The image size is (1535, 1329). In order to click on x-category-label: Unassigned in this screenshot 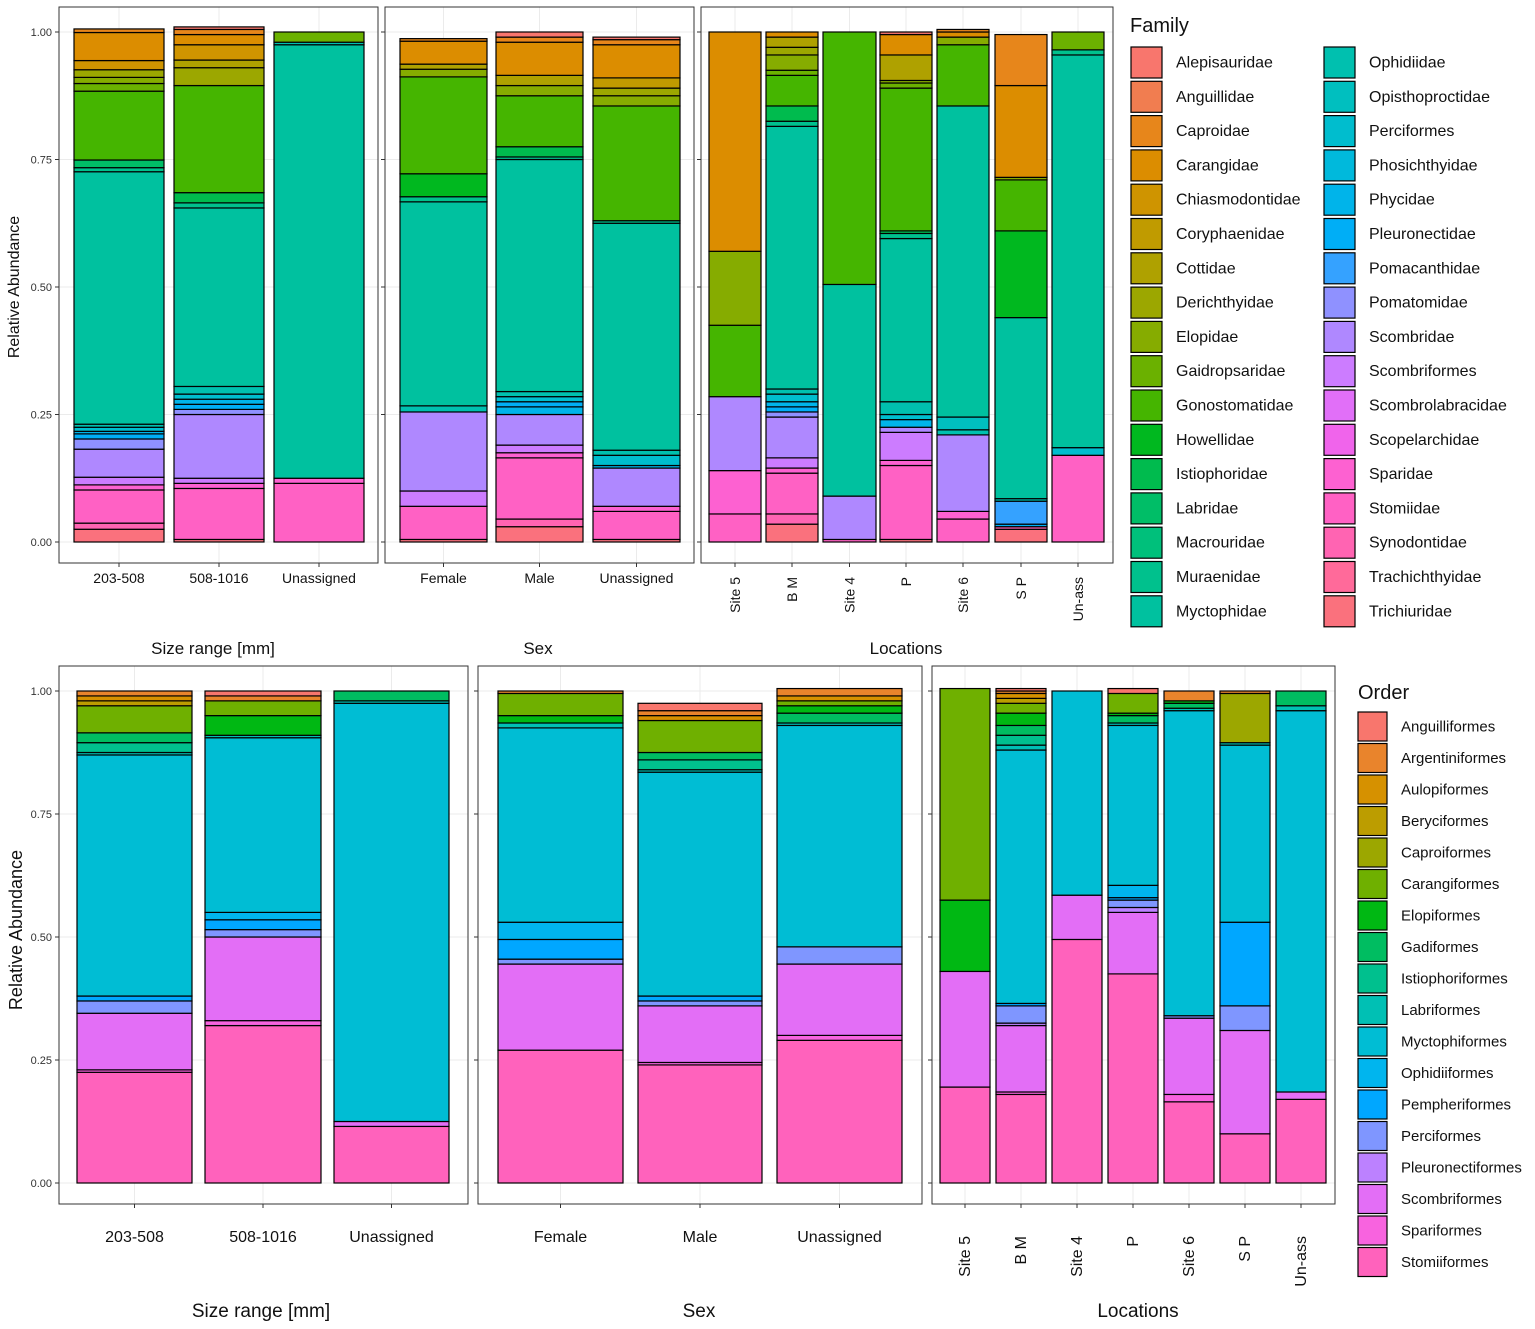, I will do `click(319, 578)`.